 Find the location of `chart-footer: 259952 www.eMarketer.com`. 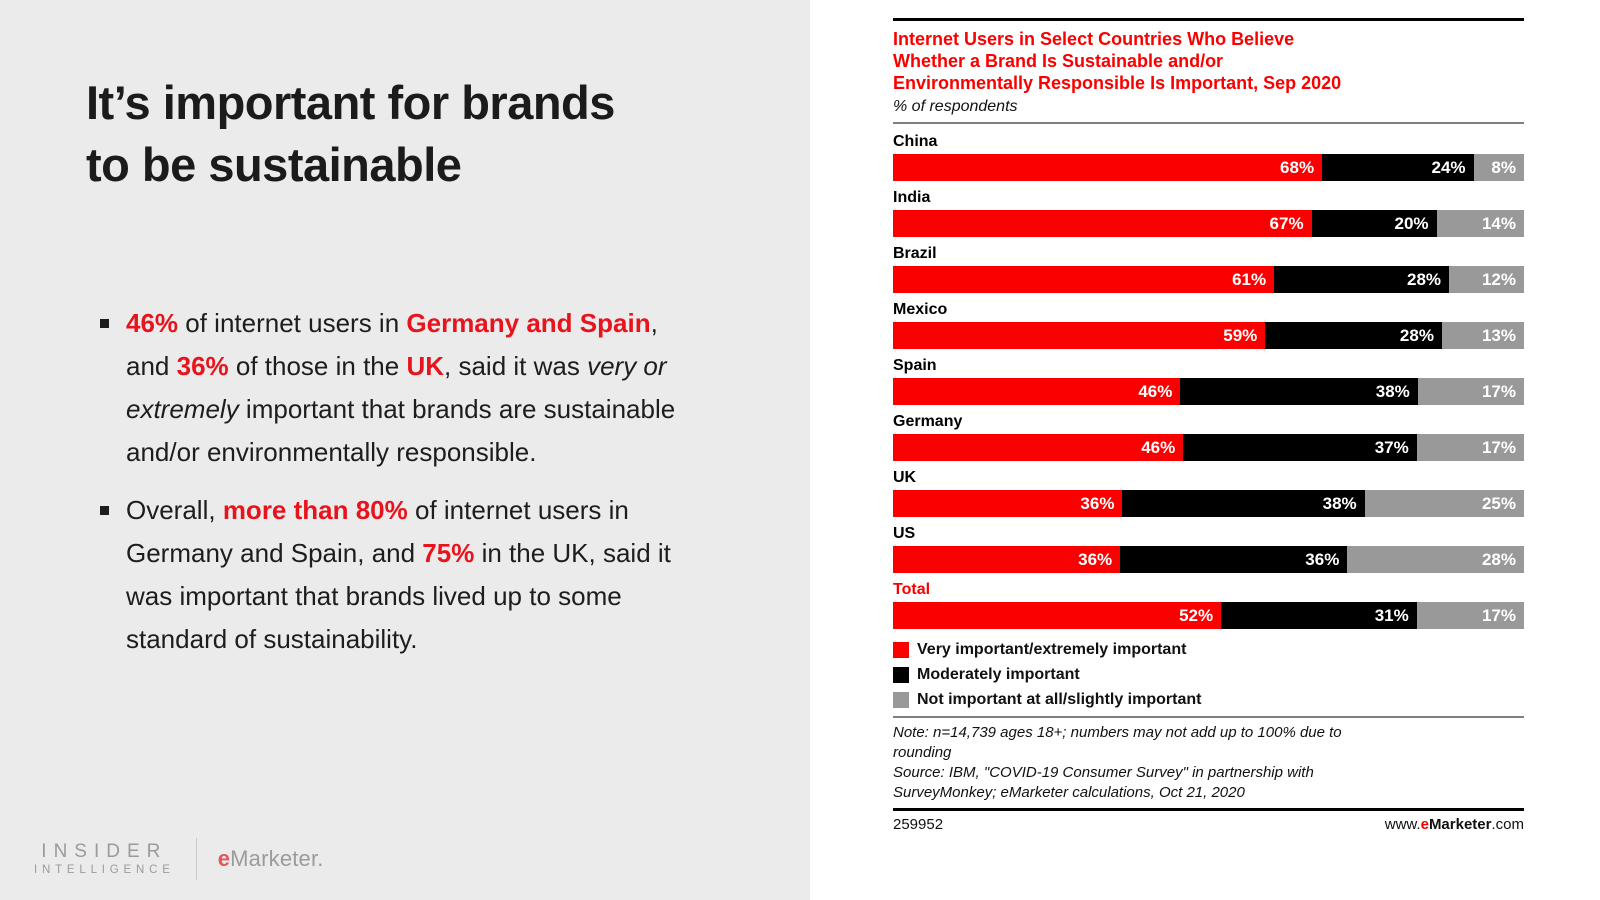

chart-footer: 259952 www.eMarketer.com is located at coordinates (1208, 824).